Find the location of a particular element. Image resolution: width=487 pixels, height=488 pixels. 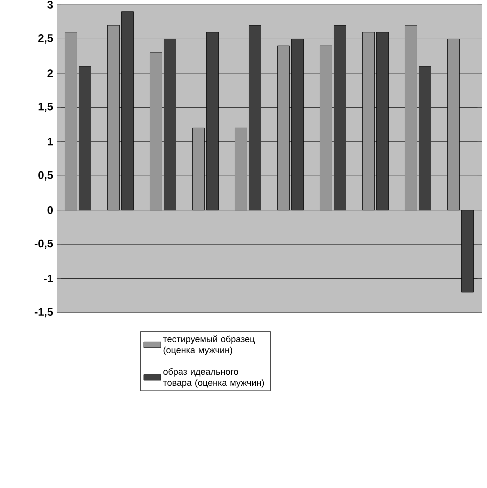

y-tick-label: 3 is located at coordinates (51, 5).